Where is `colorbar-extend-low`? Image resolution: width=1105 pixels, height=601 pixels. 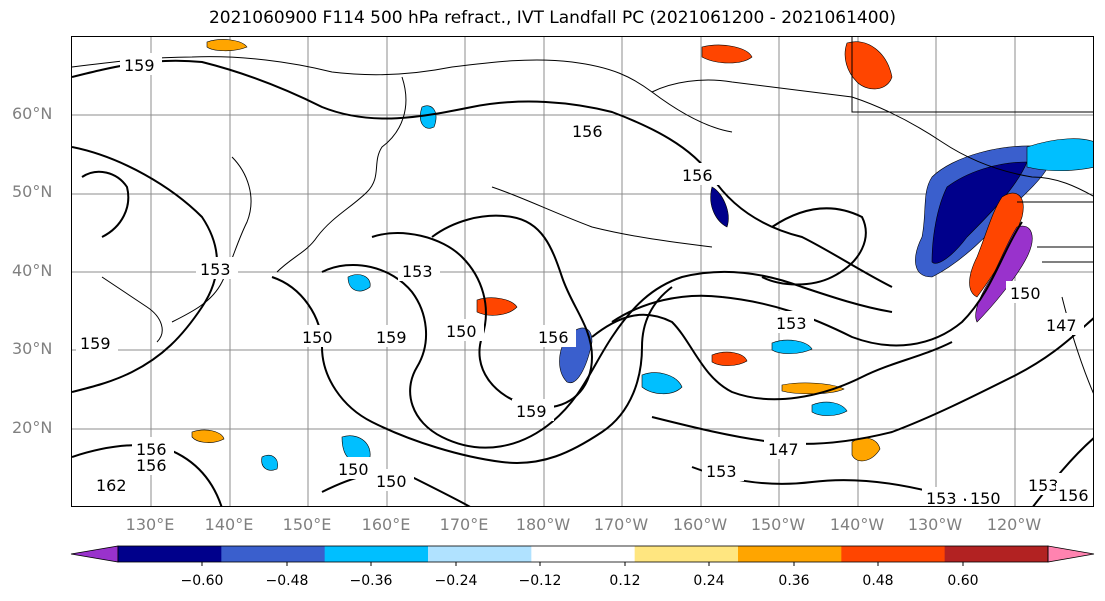 colorbar-extend-low is located at coordinates (94, 554).